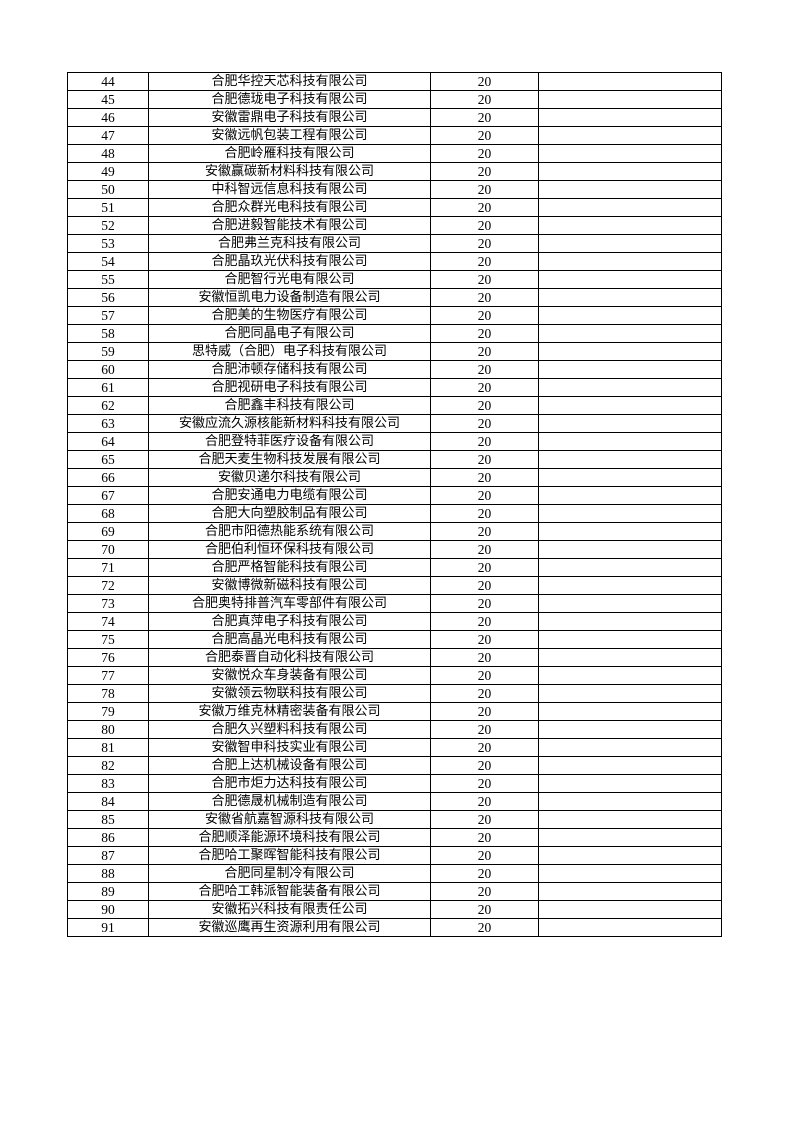 This screenshot has width=794, height=1122. I want to click on table-row: 67 合肥安通电力电缆有限公司 20, so click(394, 495).